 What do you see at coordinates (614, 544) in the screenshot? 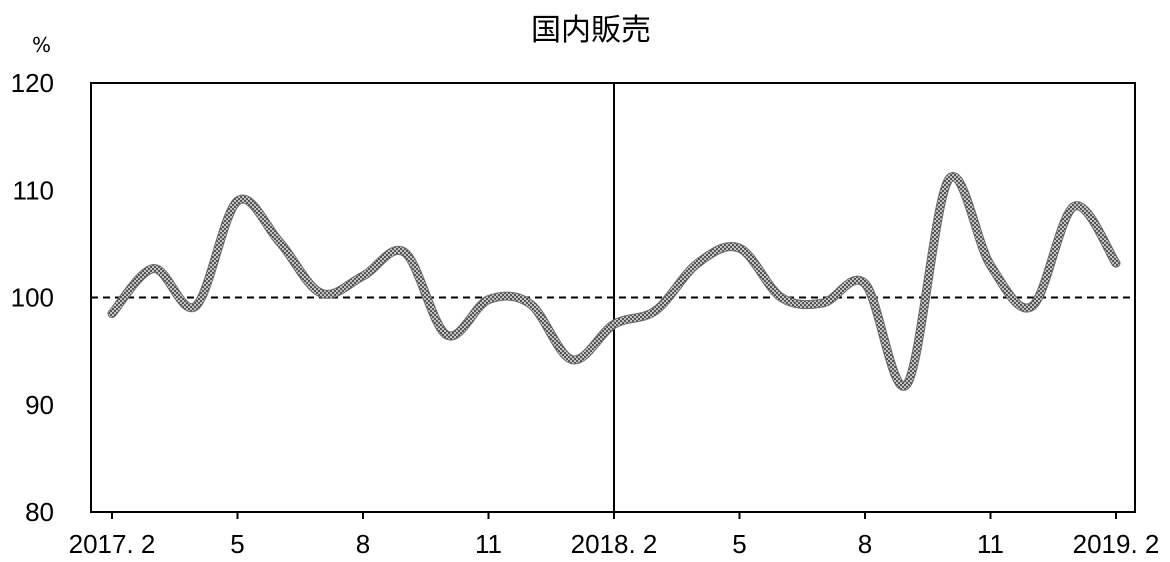
I see `x-tick-label: 2018. 2` at bounding box center [614, 544].